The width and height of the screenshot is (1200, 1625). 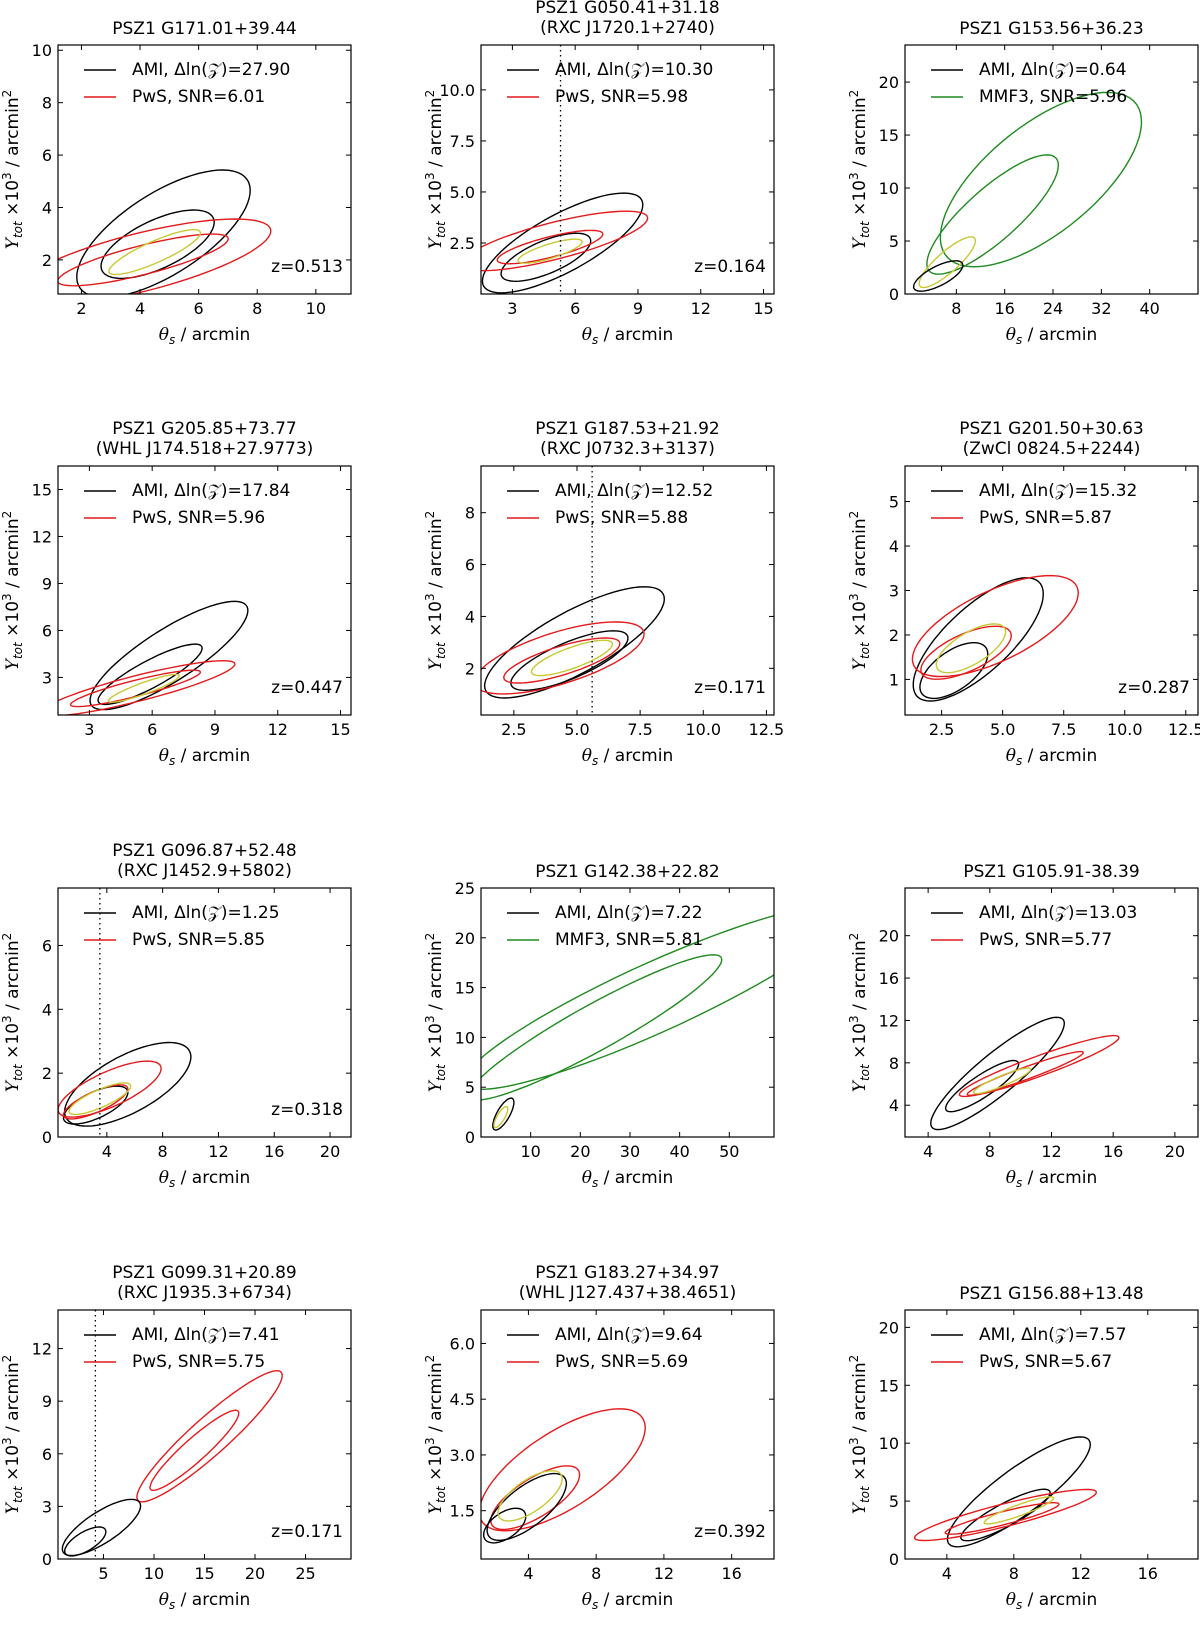 What do you see at coordinates (1051, 29) in the screenshot?
I see `chart-title-line: PSZ1 G153.56+36.23` at bounding box center [1051, 29].